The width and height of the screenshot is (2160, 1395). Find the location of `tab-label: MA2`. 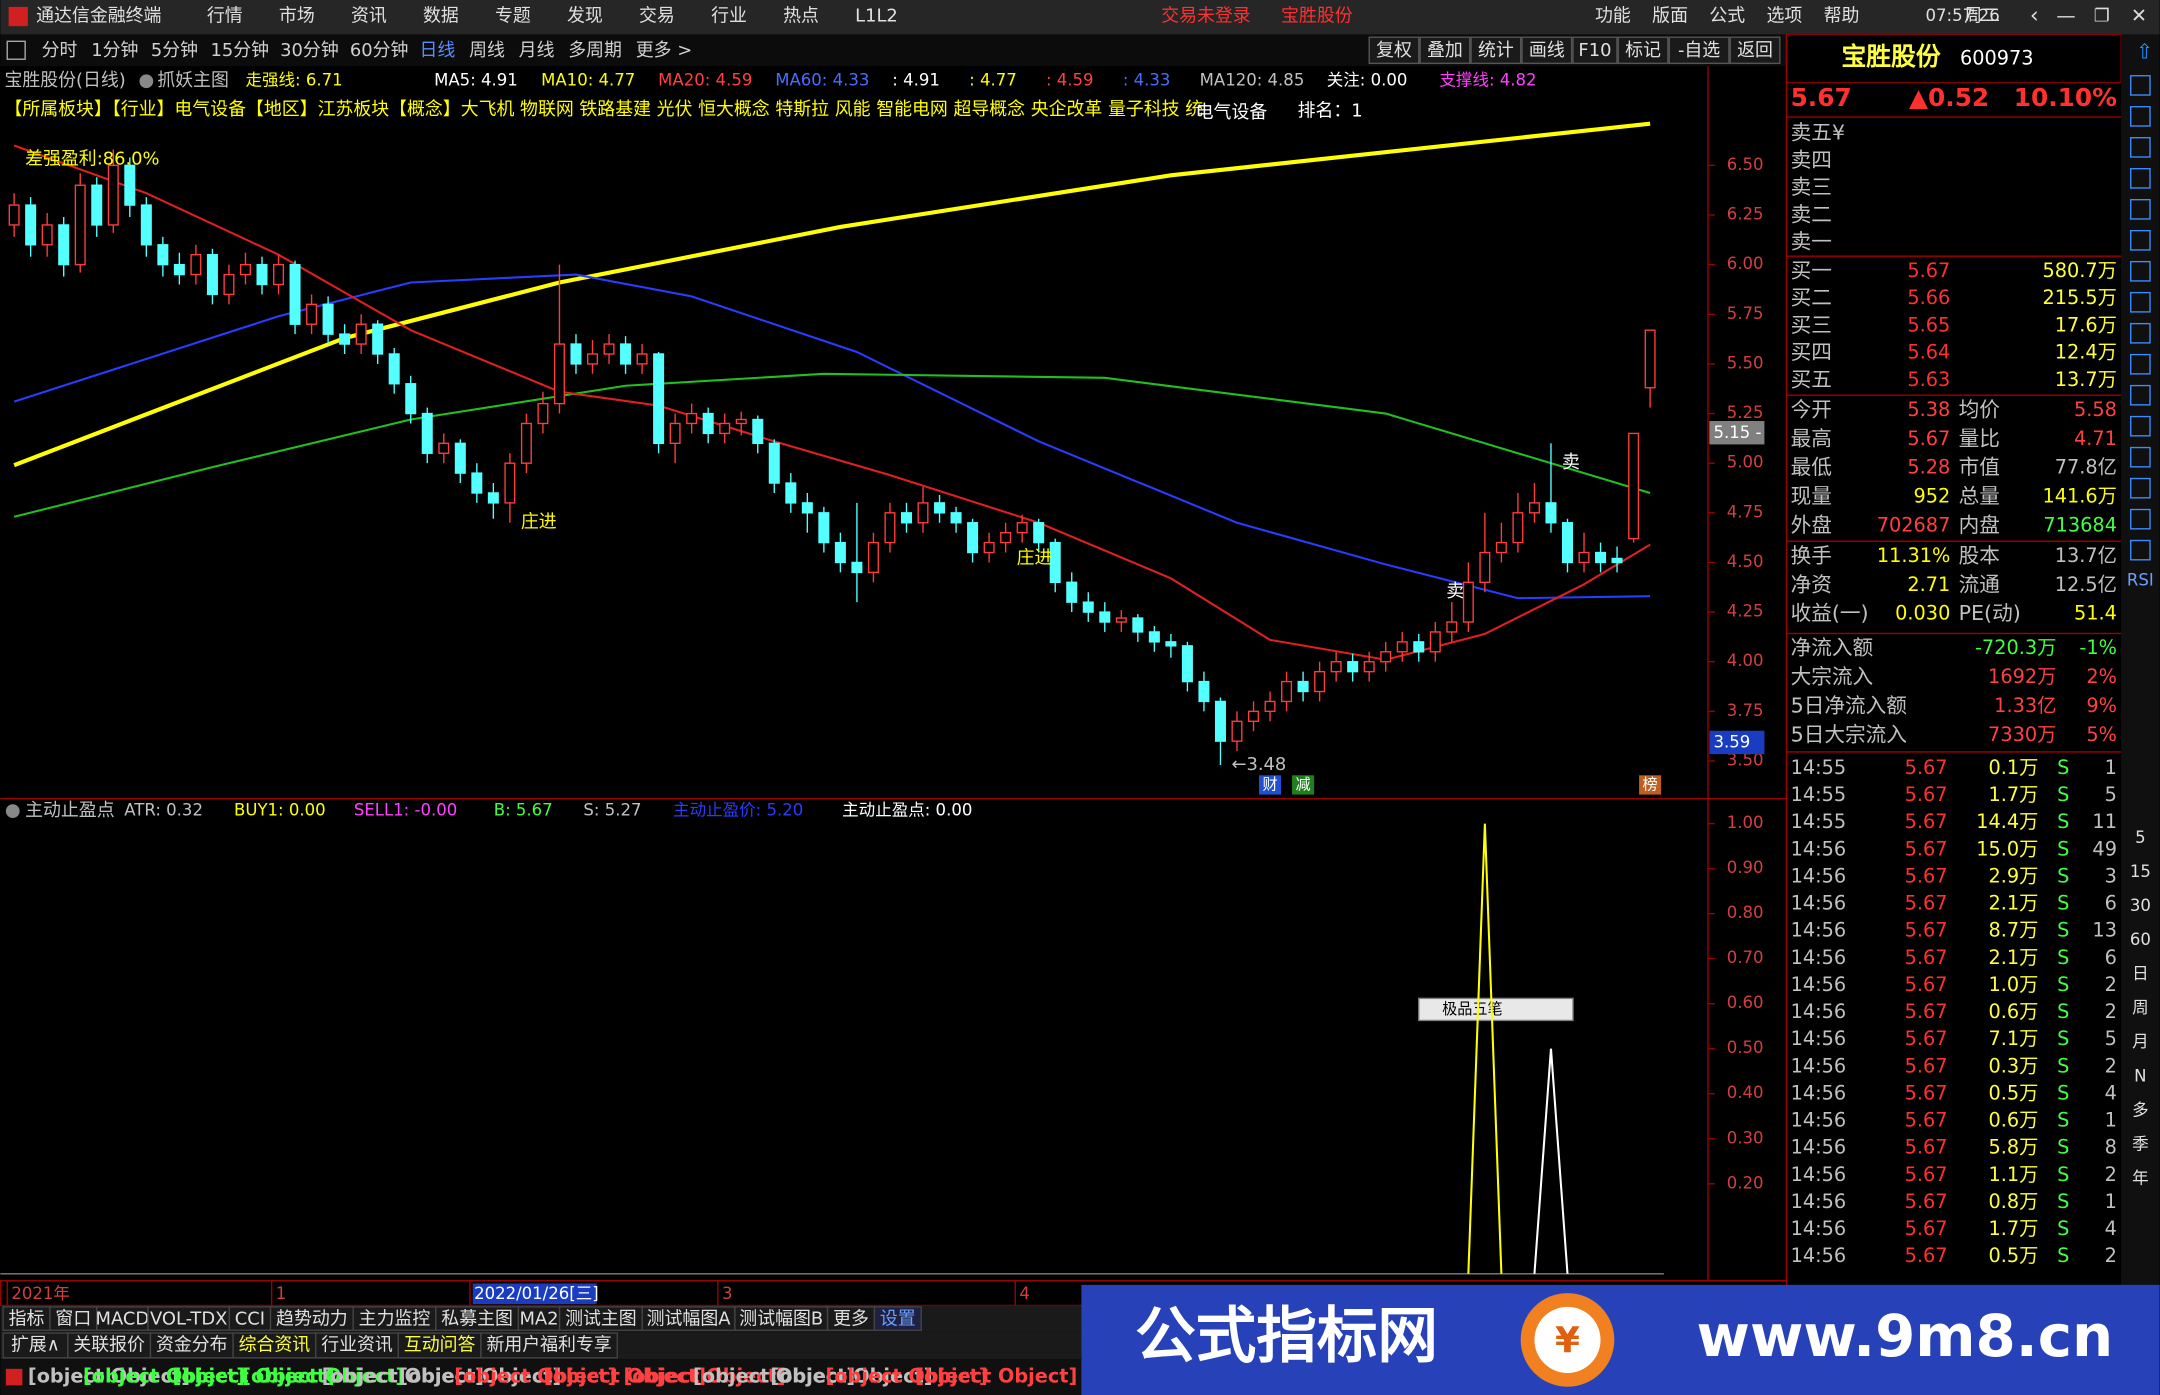

tab-label: MA2 is located at coordinates (538, 1318).